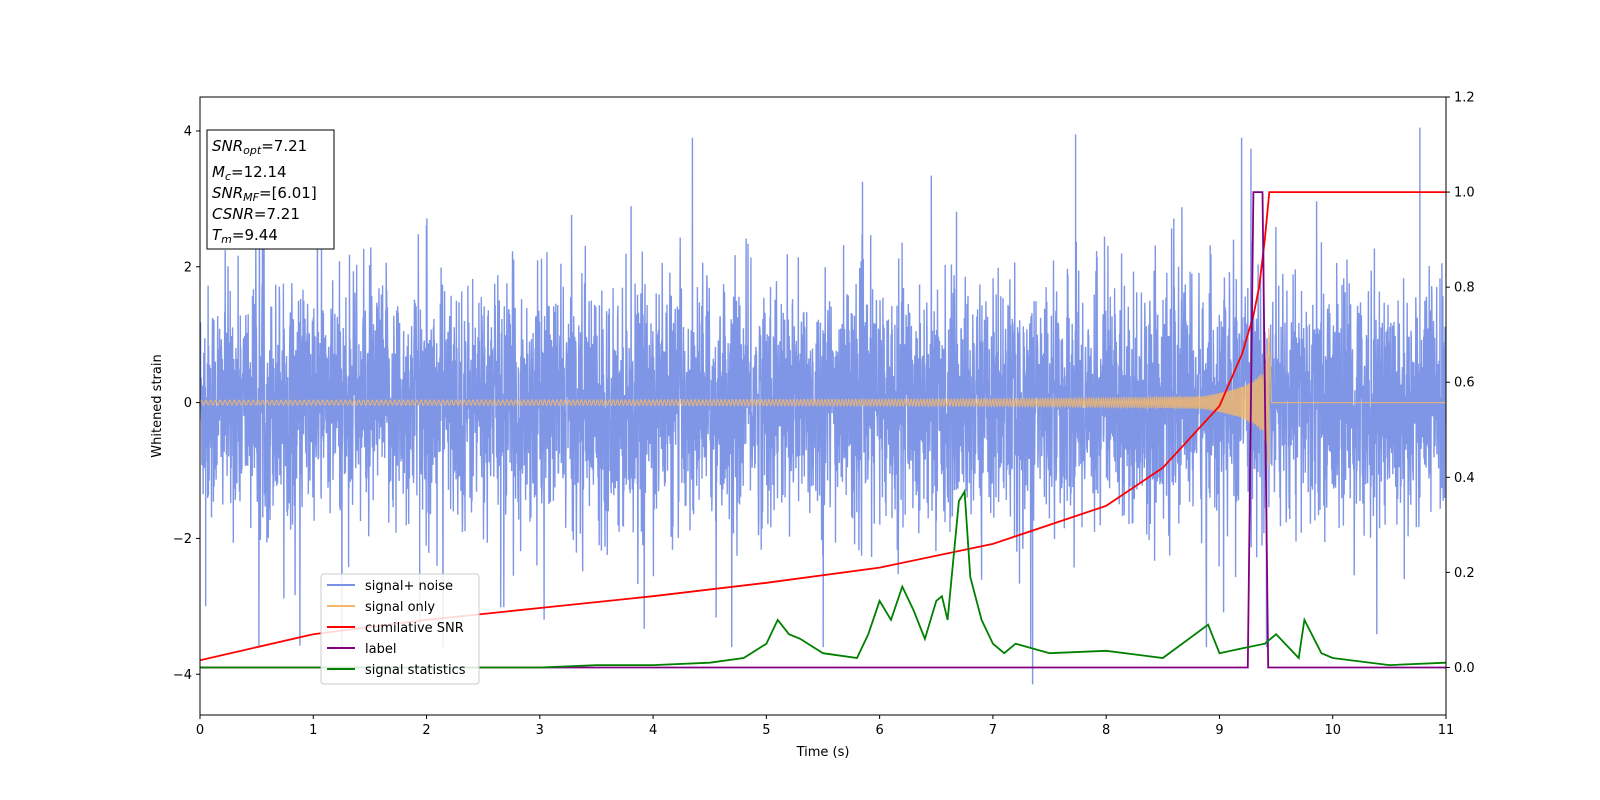 This screenshot has height=800, width=1600. Describe the element at coordinates (249, 173) in the screenshot. I see `info-mc: Mc=12.14` at that location.